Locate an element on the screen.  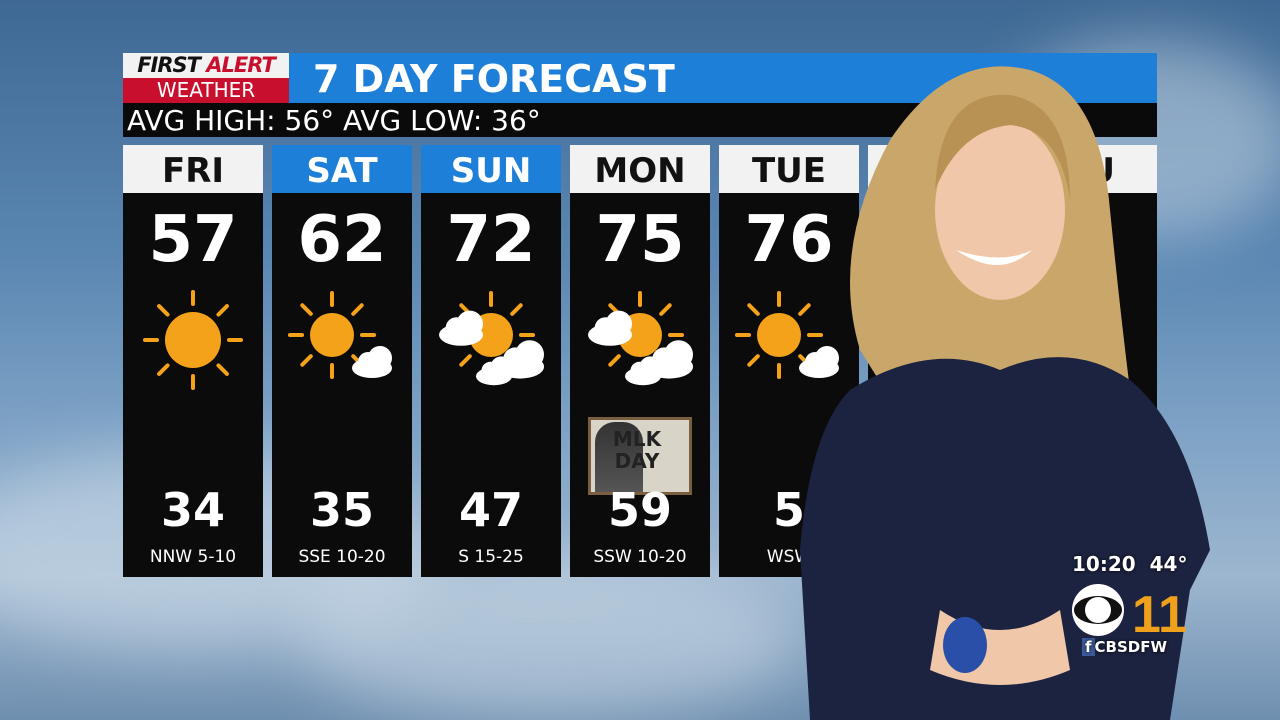
social-handle: f CBSDFW is located at coordinates (1124, 647).